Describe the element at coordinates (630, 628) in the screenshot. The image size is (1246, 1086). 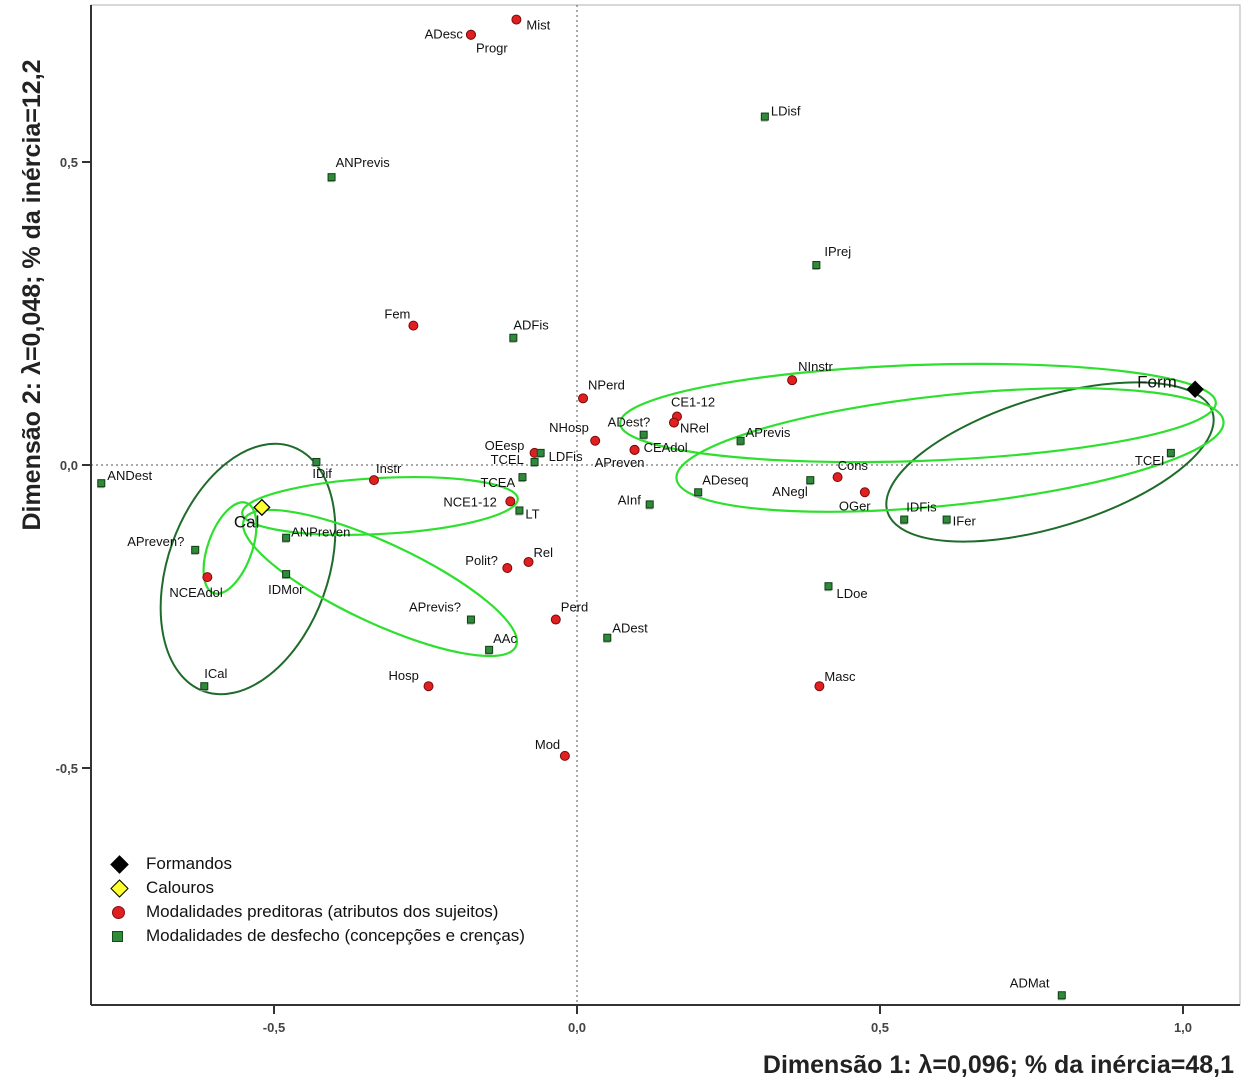
I see `label-adest: ADest` at that location.